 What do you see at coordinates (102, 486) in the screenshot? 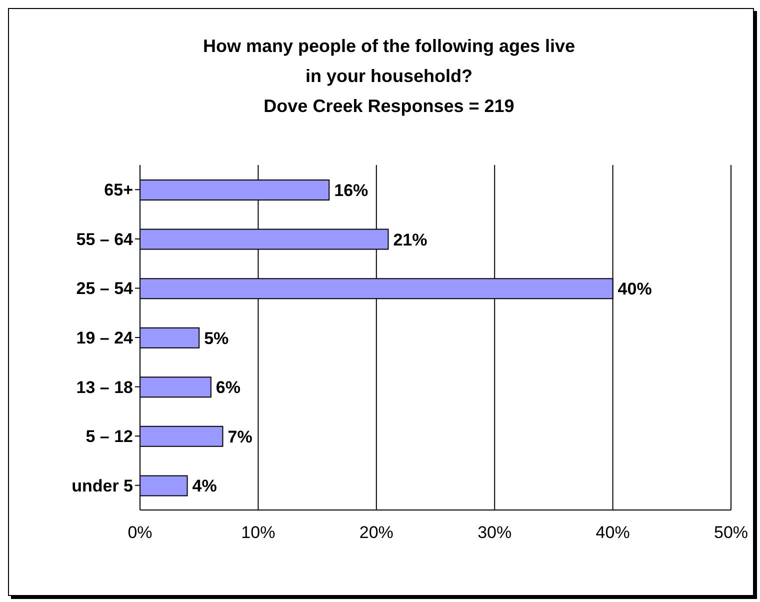
I see `y-tick-label: under 5` at bounding box center [102, 486].